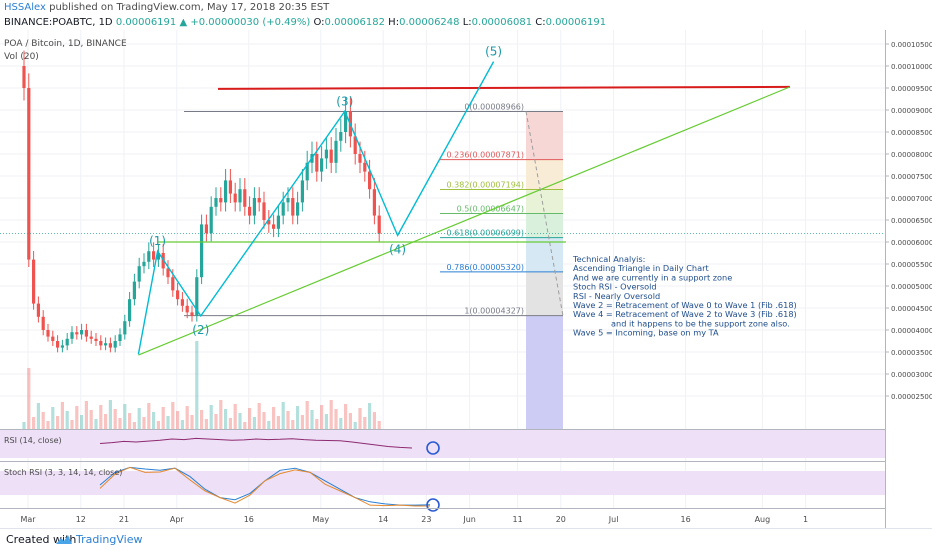  I want to click on price-axis, so click(908, 279).